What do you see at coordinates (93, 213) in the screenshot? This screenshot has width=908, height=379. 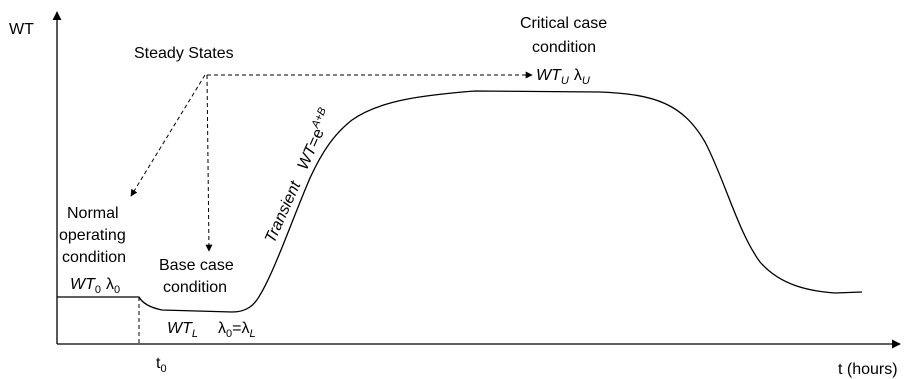 I see `normal-condition-line1: Normal` at bounding box center [93, 213].